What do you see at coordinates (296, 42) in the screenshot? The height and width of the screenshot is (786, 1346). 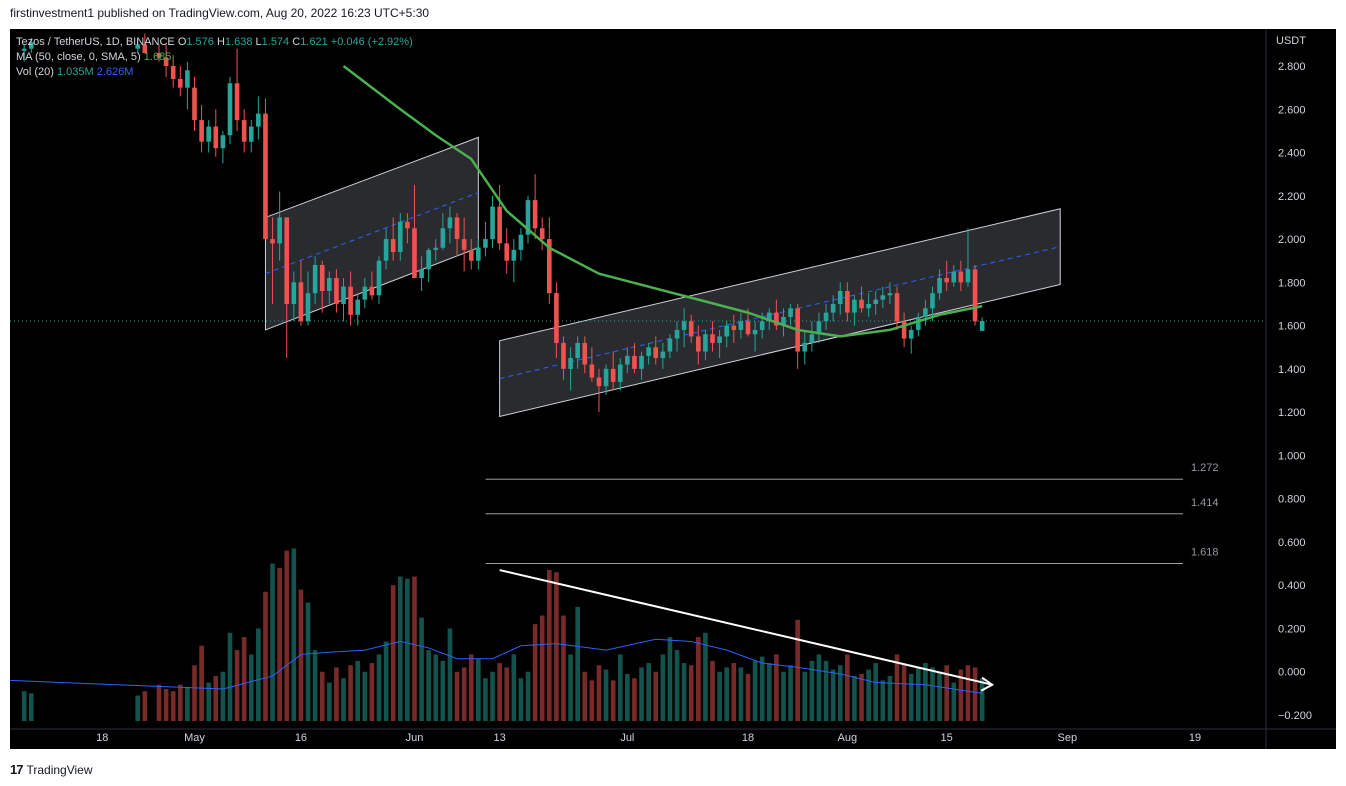 I see `close-label: C` at bounding box center [296, 42].